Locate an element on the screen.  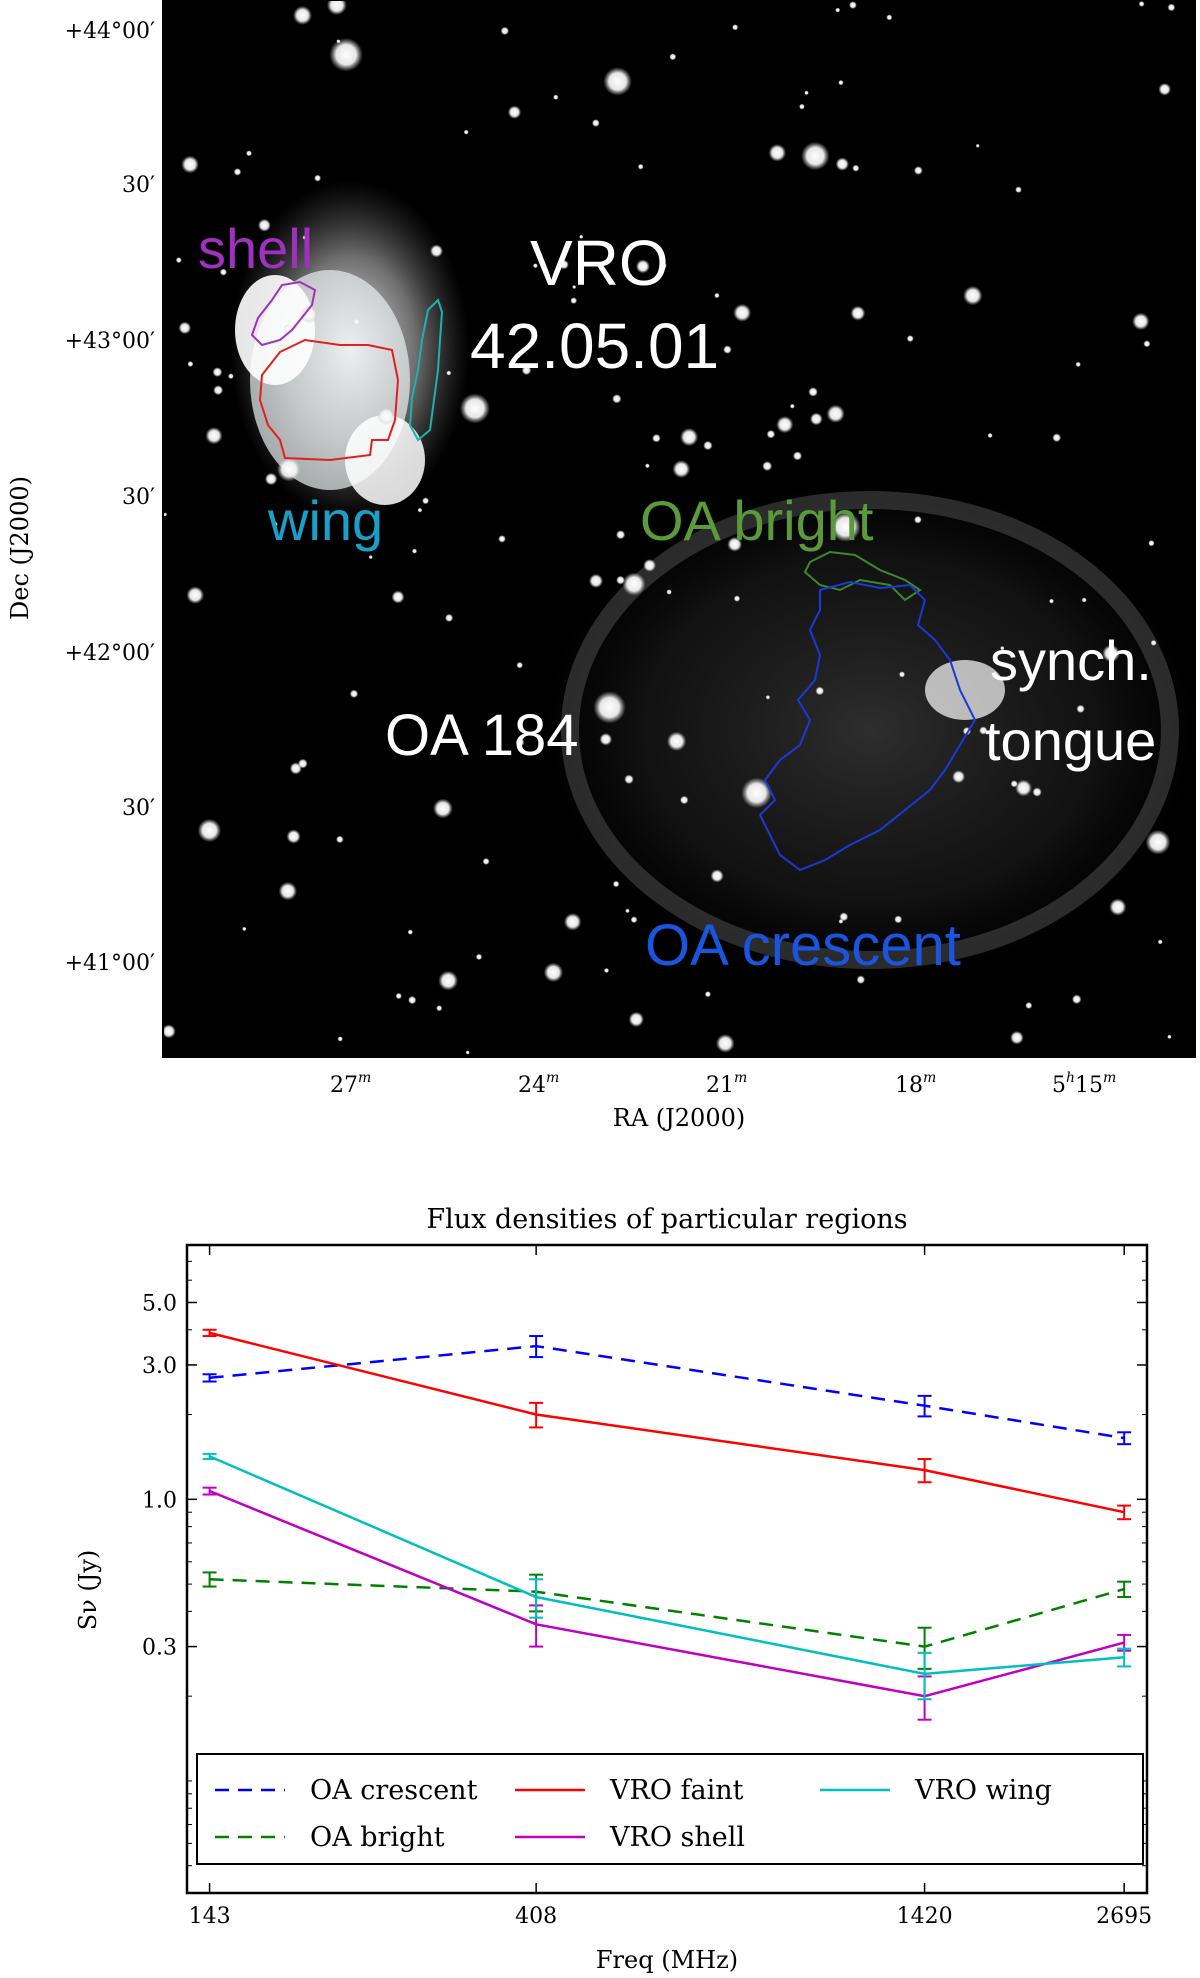
oa184-rim is located at coordinates (870, 730).